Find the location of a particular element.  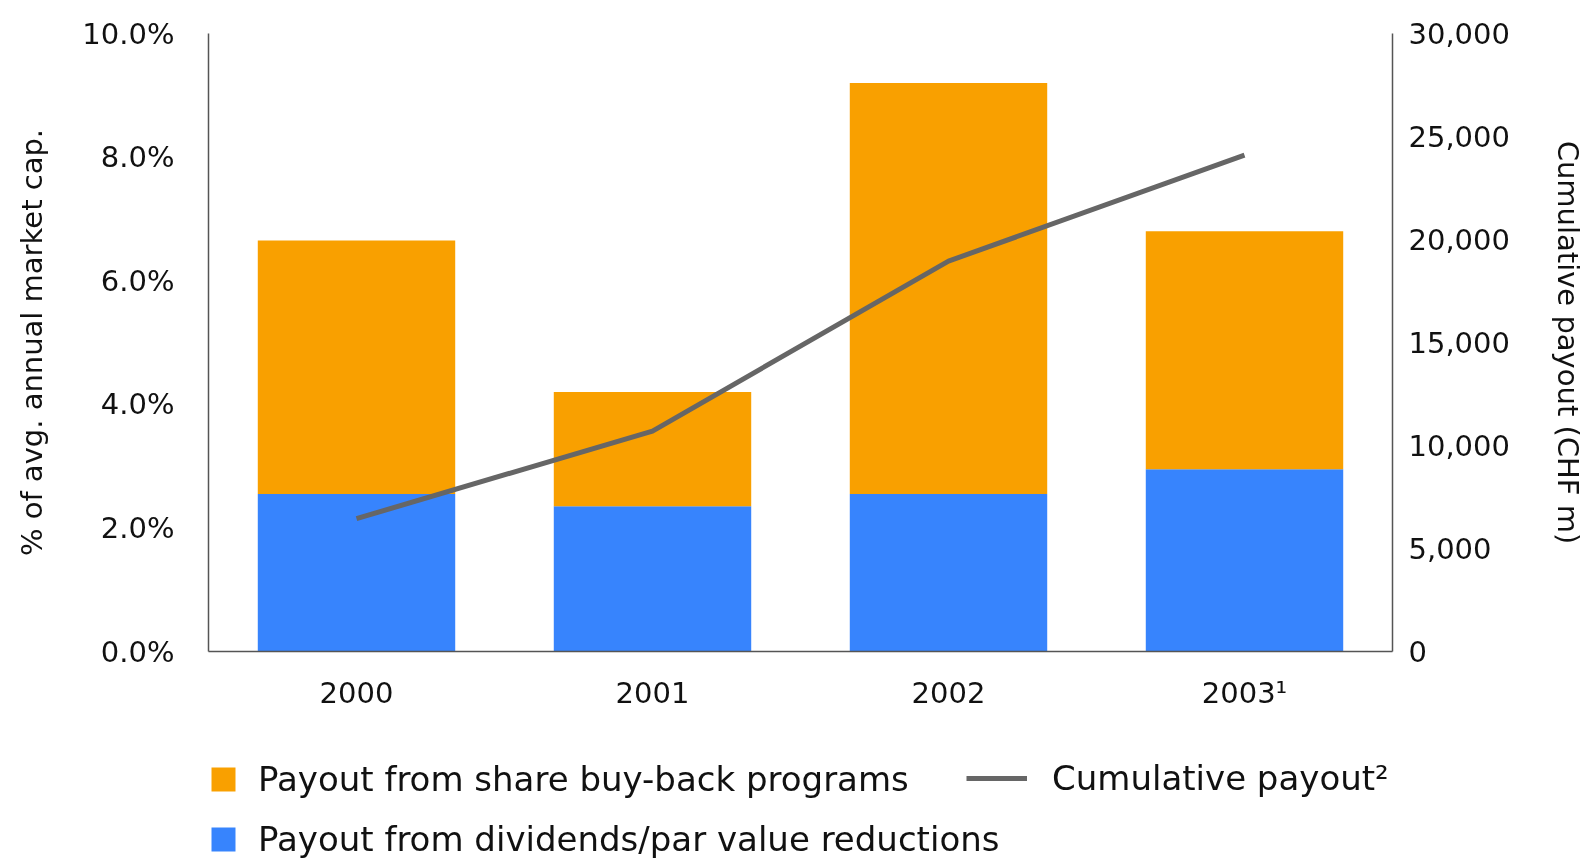

y-axis-title: % of avg. annual market cap. is located at coordinates (32, 342).